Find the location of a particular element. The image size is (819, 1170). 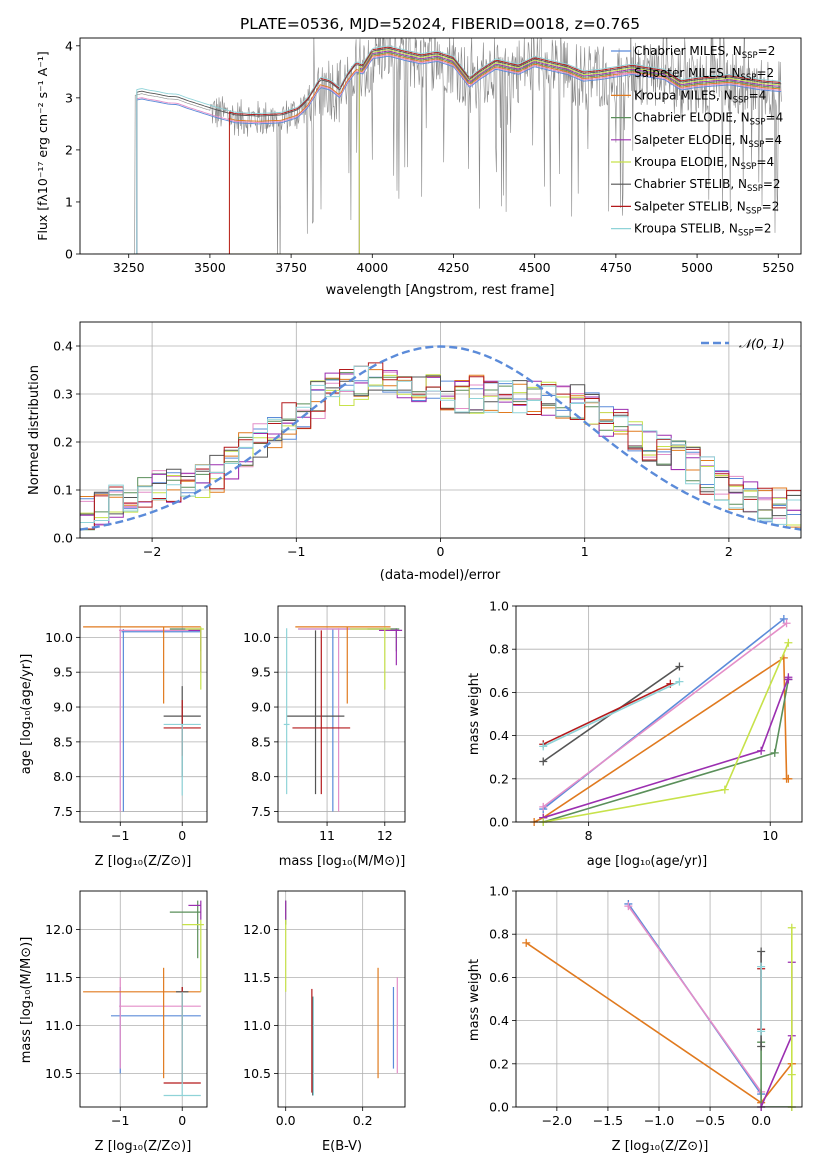

y-tick-label: 1.0 is located at coordinates (499, 606).